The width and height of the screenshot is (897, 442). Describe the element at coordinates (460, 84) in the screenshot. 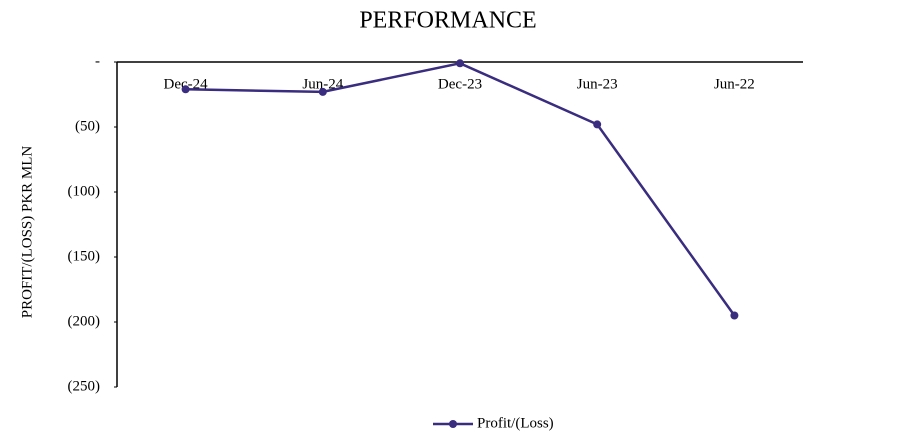

I see `x-tick-label: Dec-23` at that location.